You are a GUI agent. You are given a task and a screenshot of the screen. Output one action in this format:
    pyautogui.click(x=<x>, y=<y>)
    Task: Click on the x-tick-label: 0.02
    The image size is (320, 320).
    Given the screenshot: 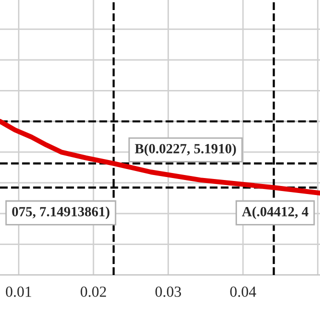 What is the action you would take?
    pyautogui.click(x=93, y=291)
    